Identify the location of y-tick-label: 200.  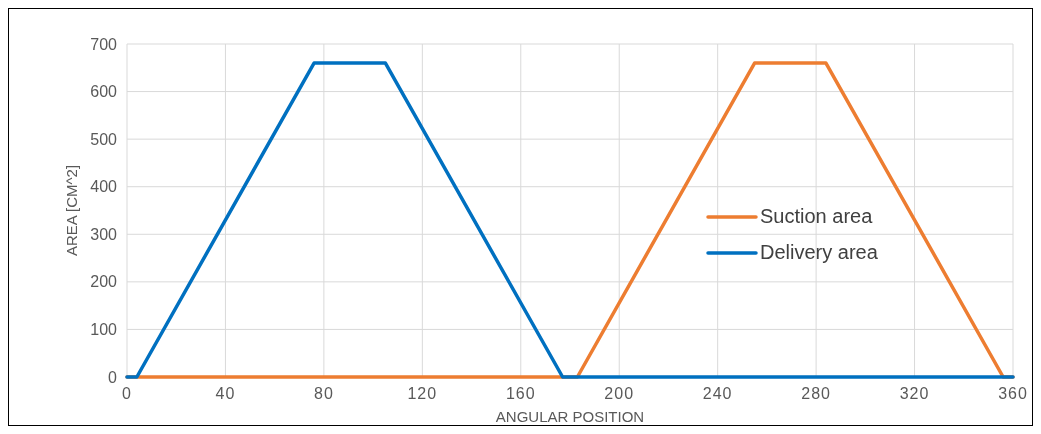
(104, 282).